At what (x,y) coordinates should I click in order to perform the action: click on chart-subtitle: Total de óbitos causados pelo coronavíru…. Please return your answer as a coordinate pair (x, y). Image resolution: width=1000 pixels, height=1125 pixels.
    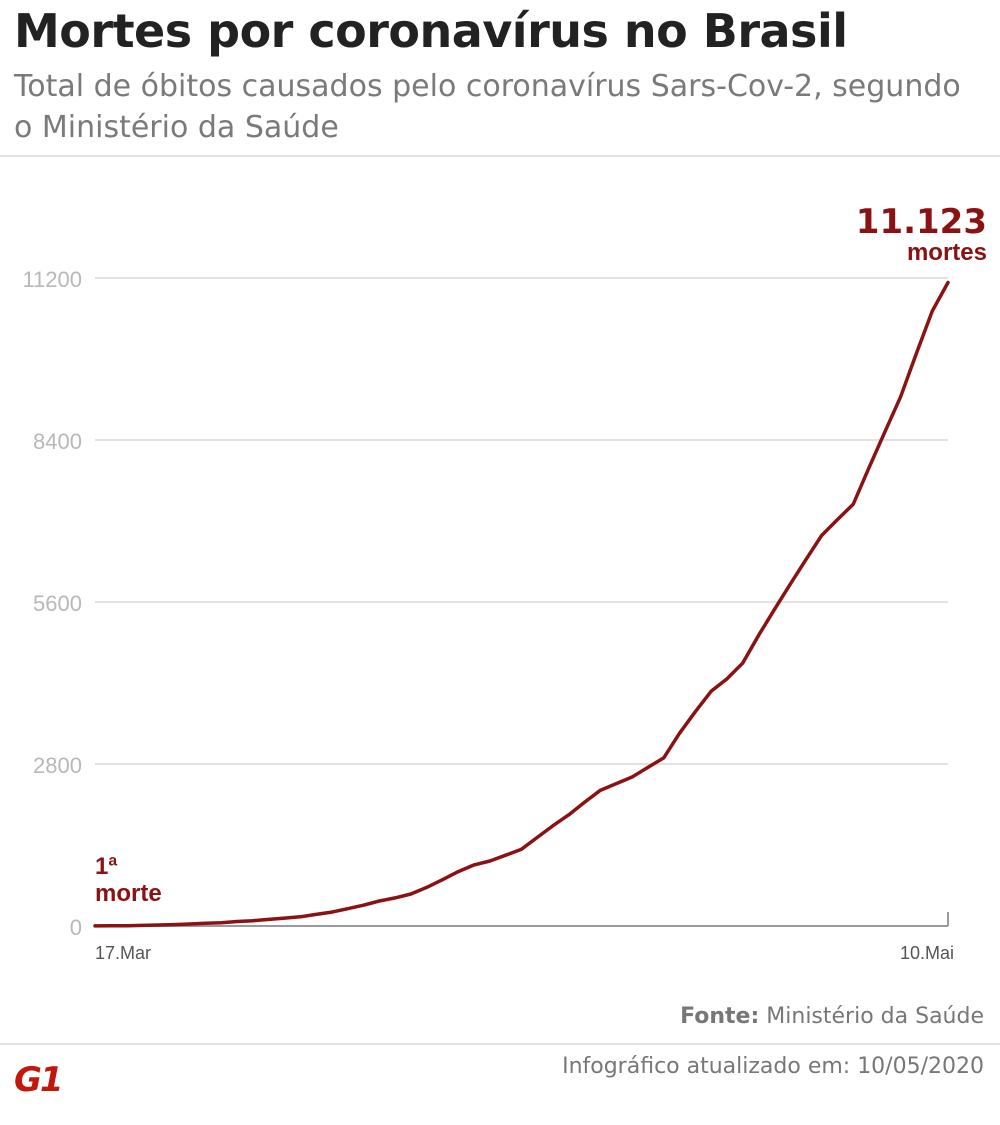
    Looking at the image, I should click on (487, 107).